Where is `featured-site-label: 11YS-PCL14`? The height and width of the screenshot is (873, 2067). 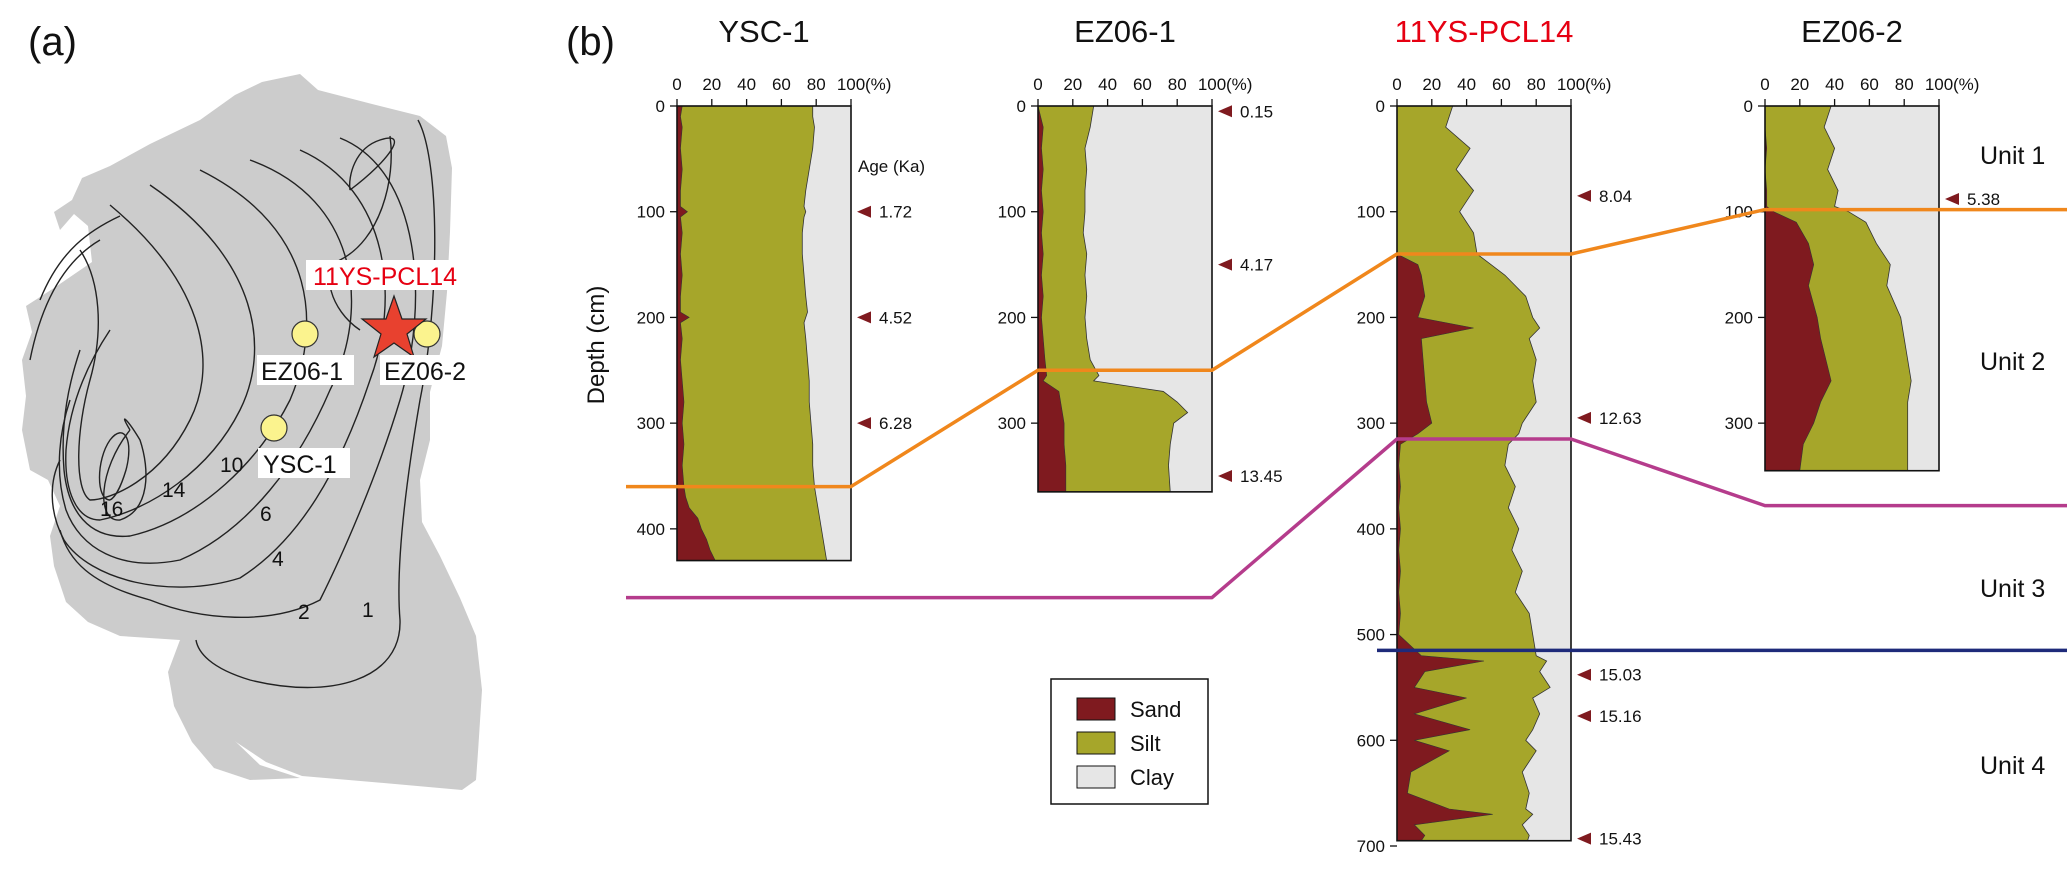 featured-site-label: 11YS-PCL14 is located at coordinates (385, 277).